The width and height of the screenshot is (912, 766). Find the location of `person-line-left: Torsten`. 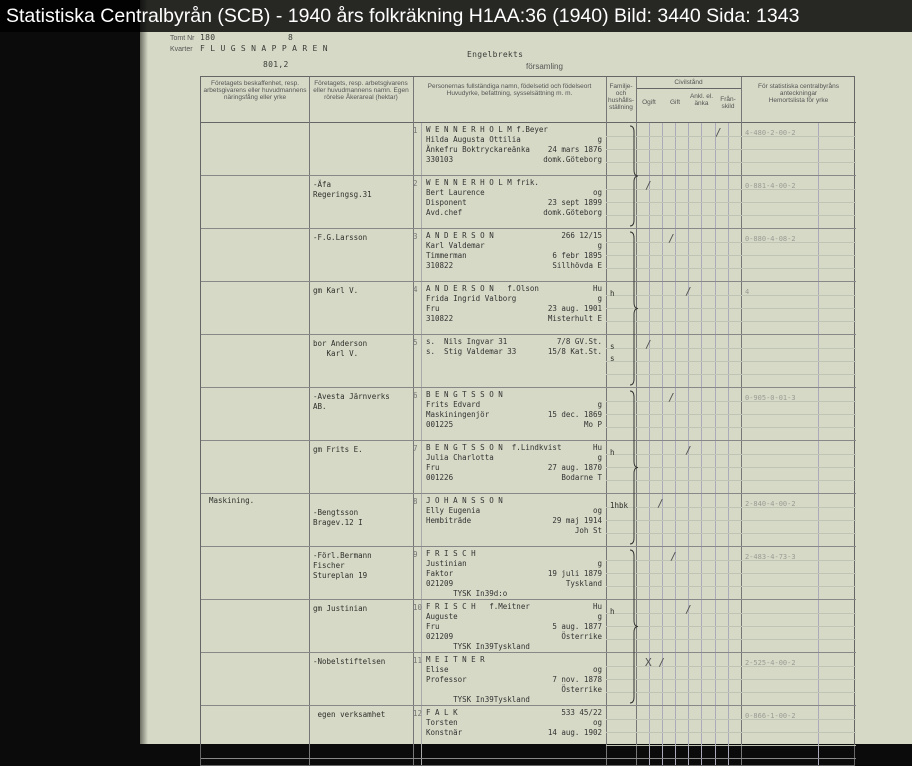

person-line-left: Torsten is located at coordinates (442, 722).